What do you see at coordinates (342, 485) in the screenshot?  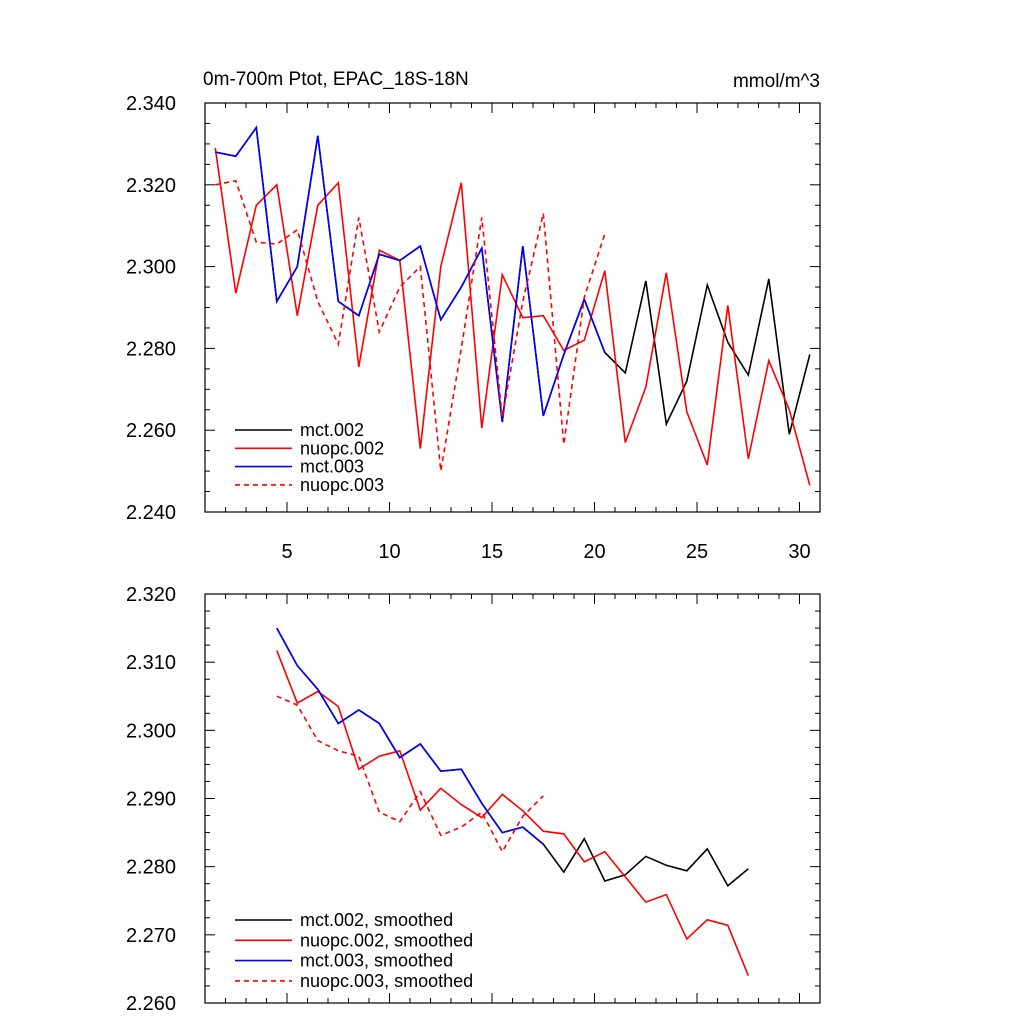 I see `legend-label: nuopc.003` at bounding box center [342, 485].